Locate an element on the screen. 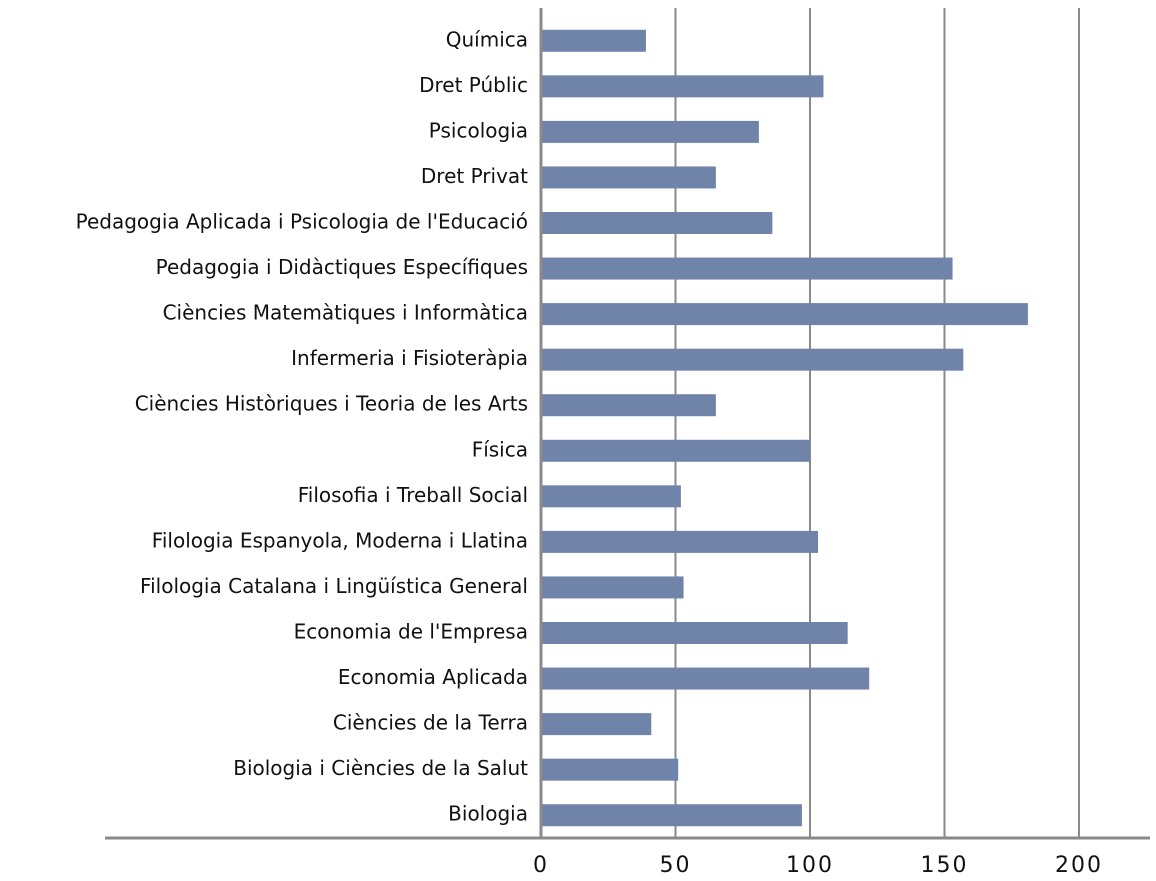 The height and width of the screenshot is (881, 1156). y-tick-label: Química is located at coordinates (487, 39).